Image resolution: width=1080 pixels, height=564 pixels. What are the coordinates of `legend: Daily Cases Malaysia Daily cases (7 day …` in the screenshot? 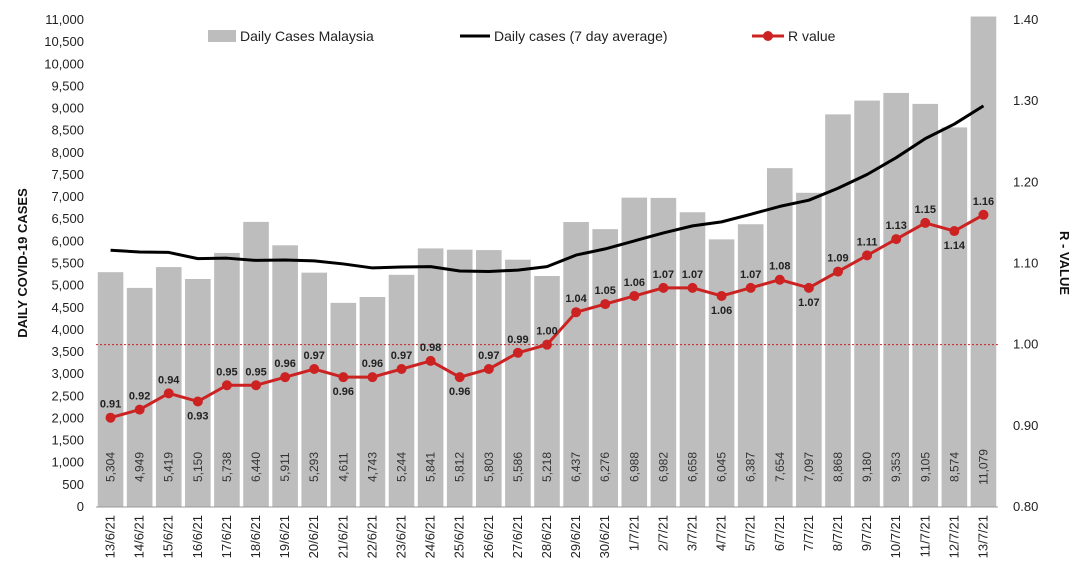 It's located at (522, 36).